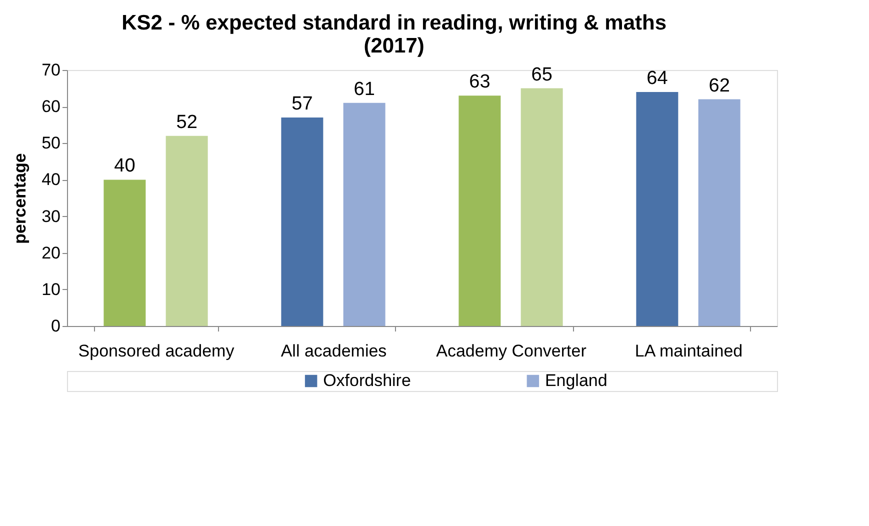 The image size is (869, 526). Describe the element at coordinates (576, 380) in the screenshot. I see `legend-label: England` at that location.